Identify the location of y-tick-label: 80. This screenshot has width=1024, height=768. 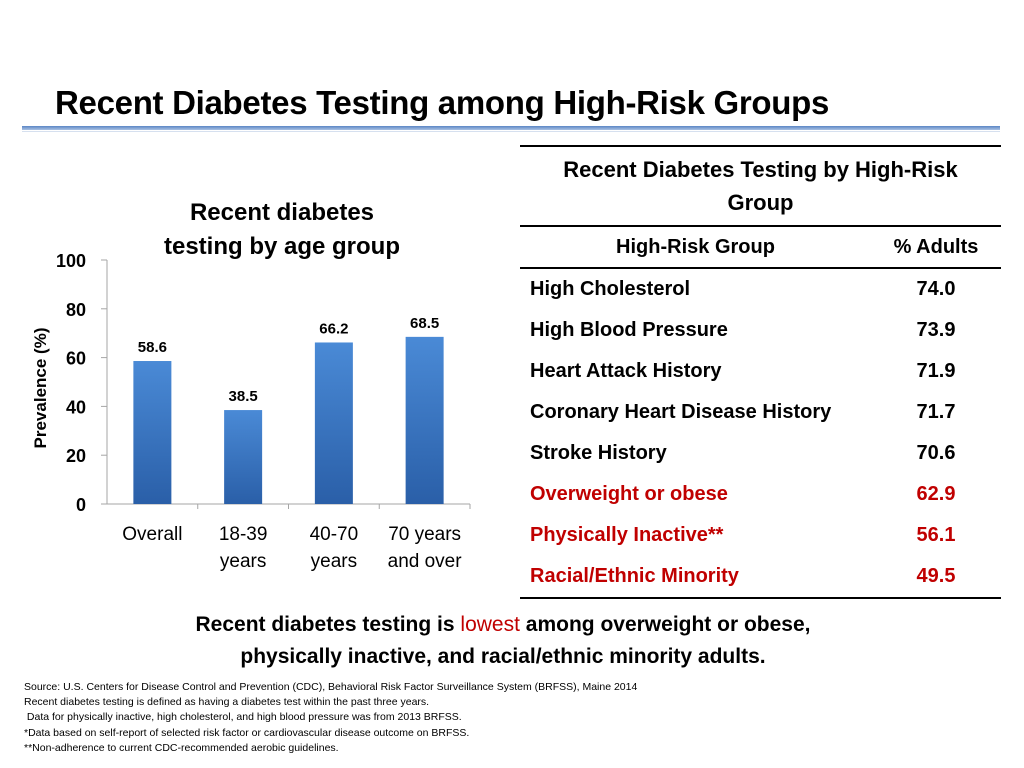
(76, 310).